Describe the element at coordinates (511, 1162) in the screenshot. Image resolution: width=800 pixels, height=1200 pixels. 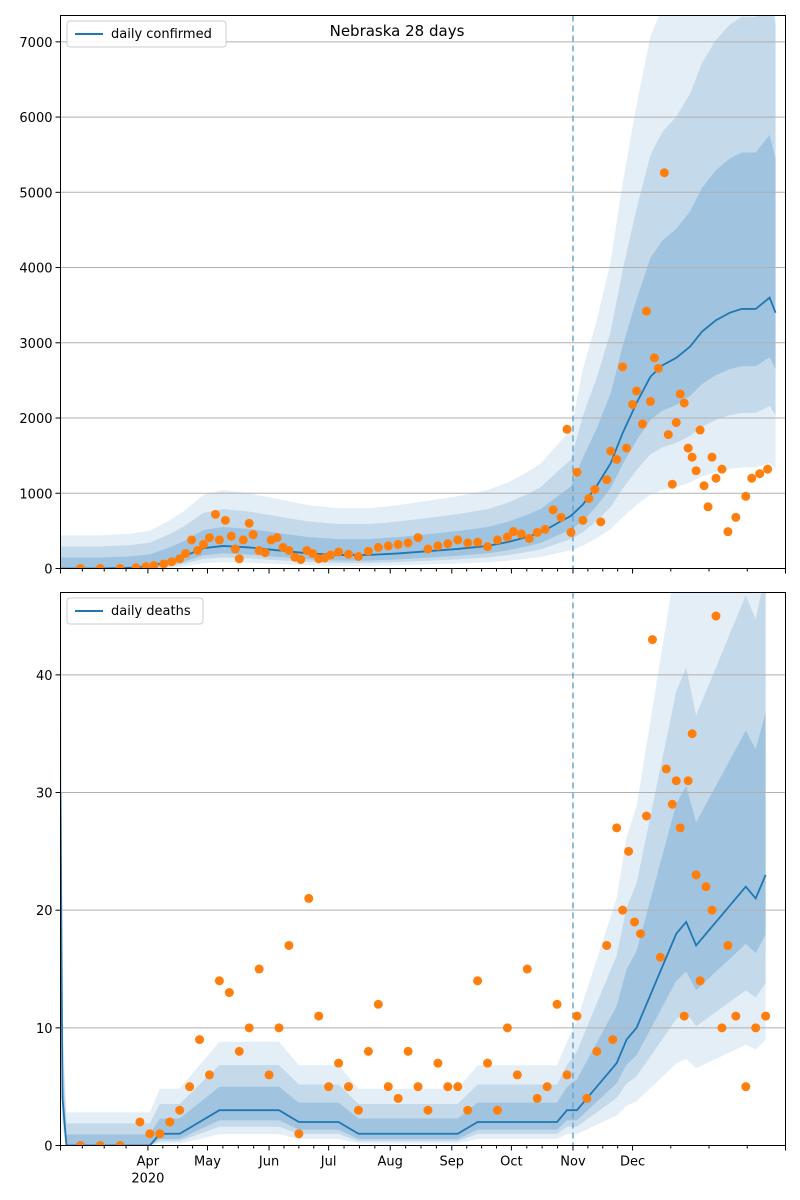
I see `bottom-xtick-label: Oct` at that location.